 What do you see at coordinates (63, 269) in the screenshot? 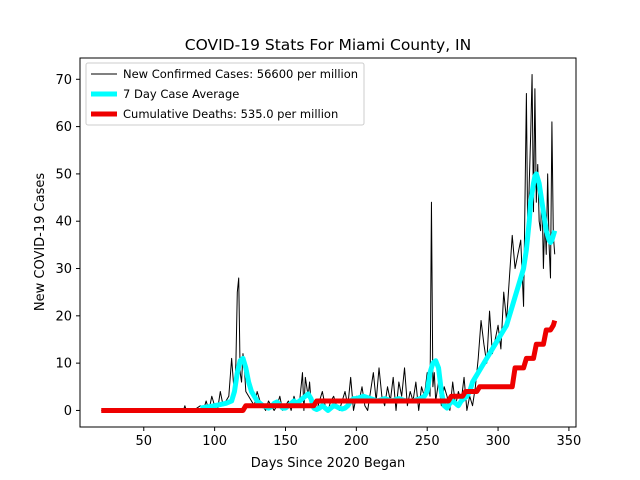
I see `y-tick-label: 30` at bounding box center [63, 269].